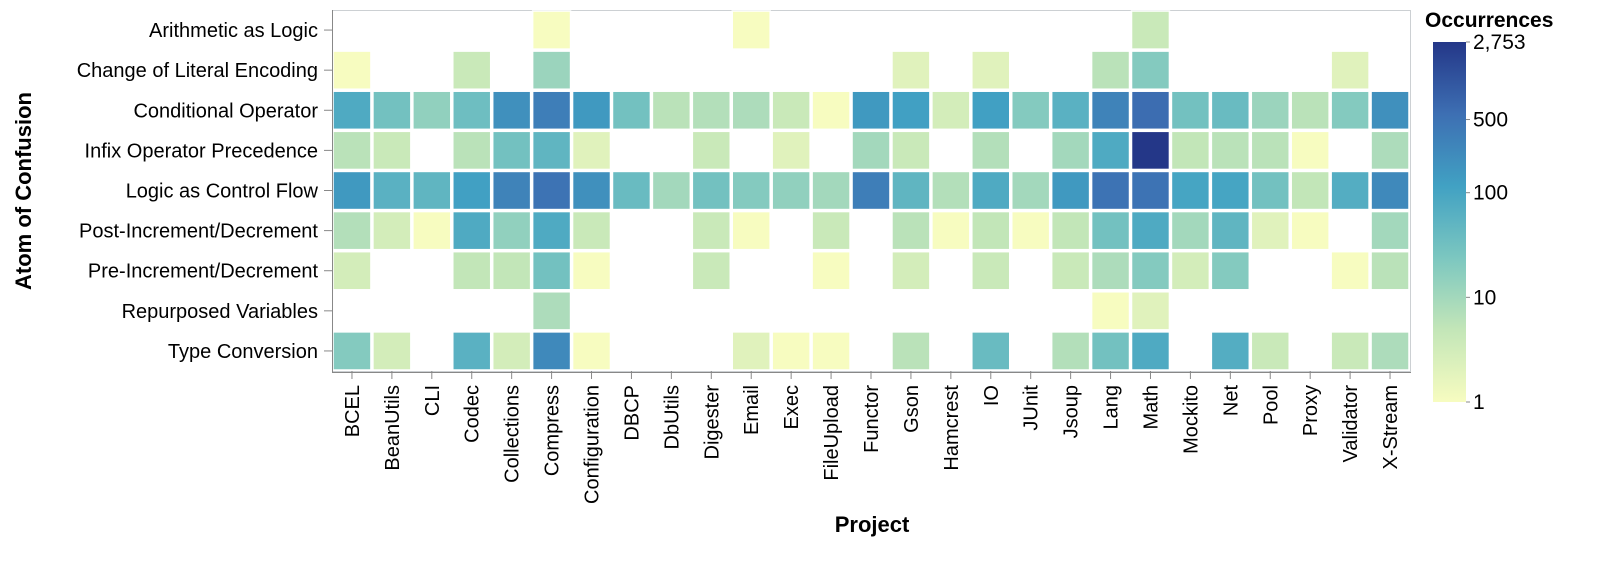 The width and height of the screenshot is (1622, 566). What do you see at coordinates (1484, 297) in the screenshot?
I see `legend-tick-label: 10` at bounding box center [1484, 297].